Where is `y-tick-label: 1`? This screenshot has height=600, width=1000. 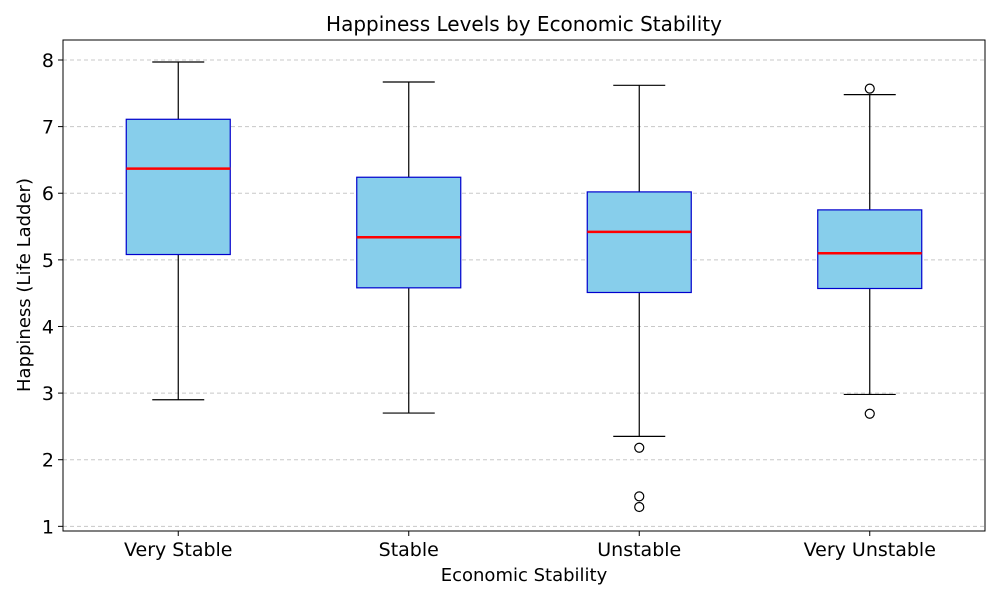
y-tick-label: 1 is located at coordinates (48, 527).